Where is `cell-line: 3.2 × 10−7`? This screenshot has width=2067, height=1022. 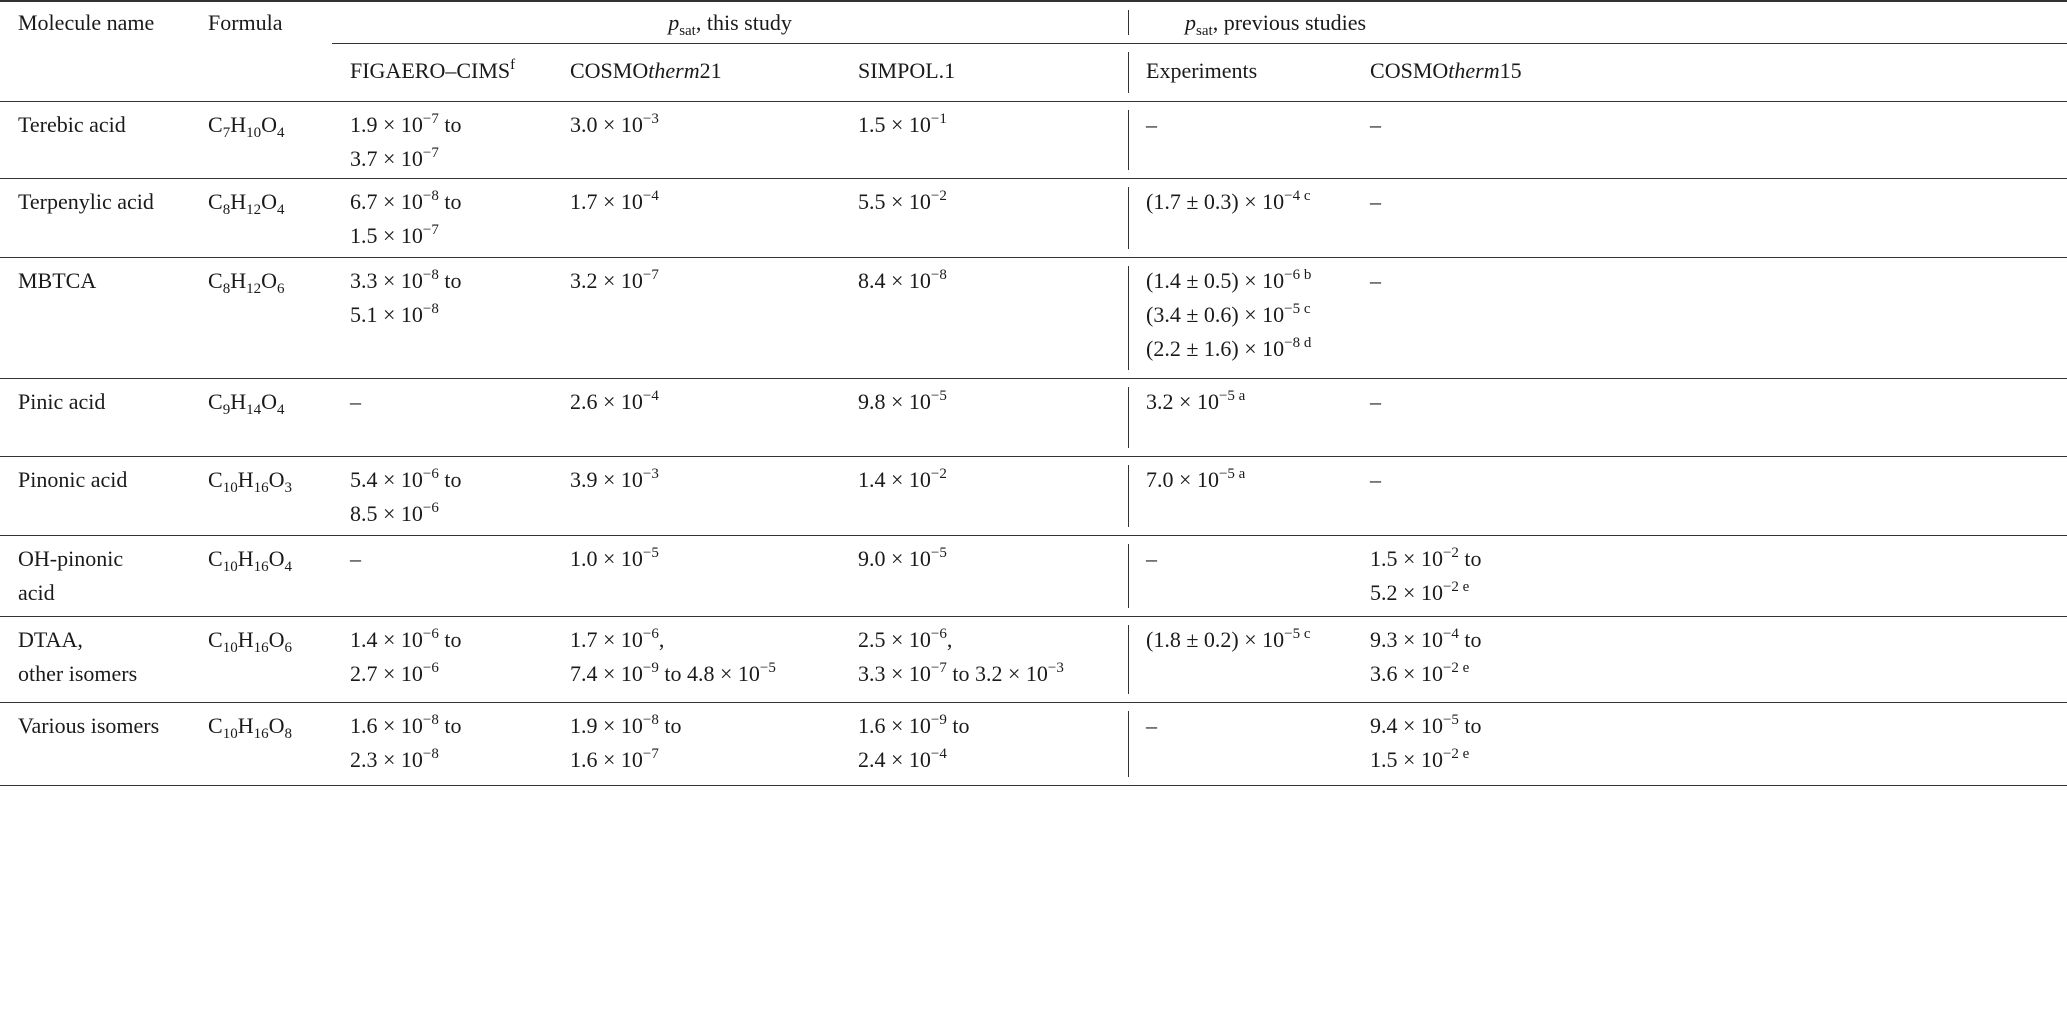
cell-line: 3.2 × 10−7 is located at coordinates (705, 281).